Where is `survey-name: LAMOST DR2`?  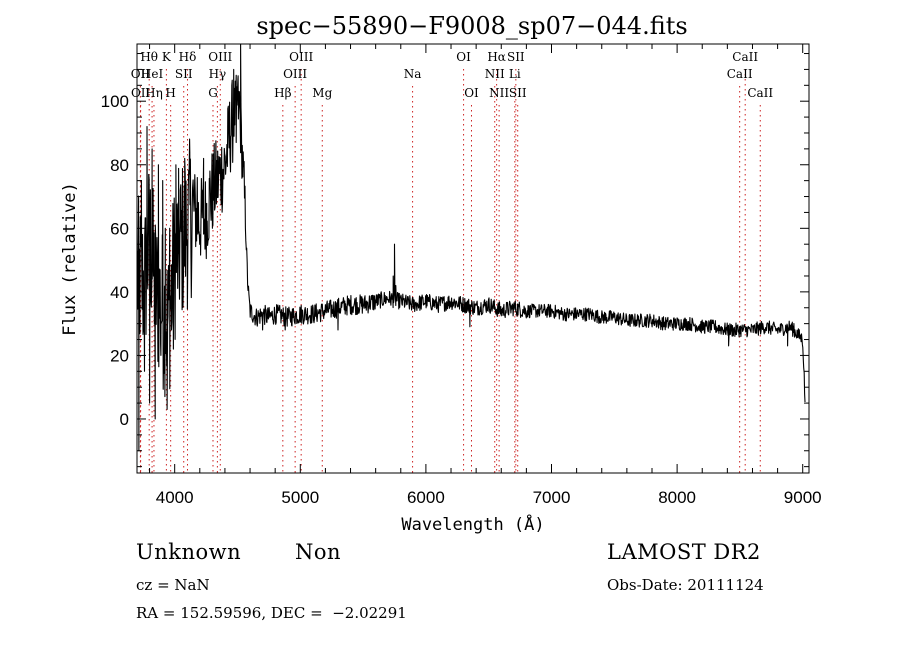
survey-name: LAMOST DR2 is located at coordinates (684, 552).